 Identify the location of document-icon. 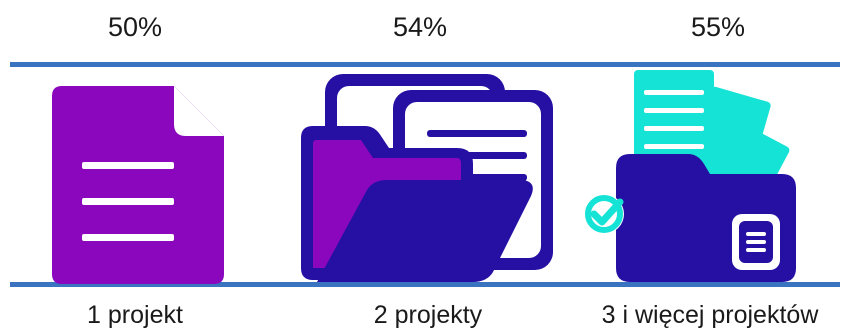
(138, 185).